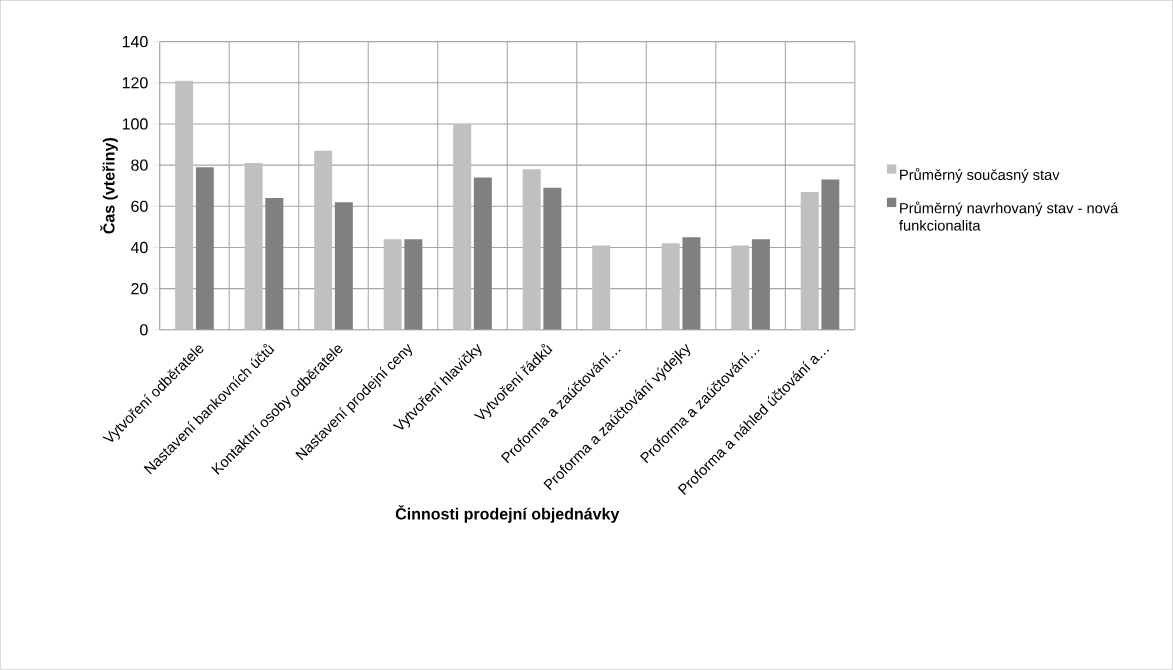  I want to click on y-tick-label: 40, so click(139, 247).